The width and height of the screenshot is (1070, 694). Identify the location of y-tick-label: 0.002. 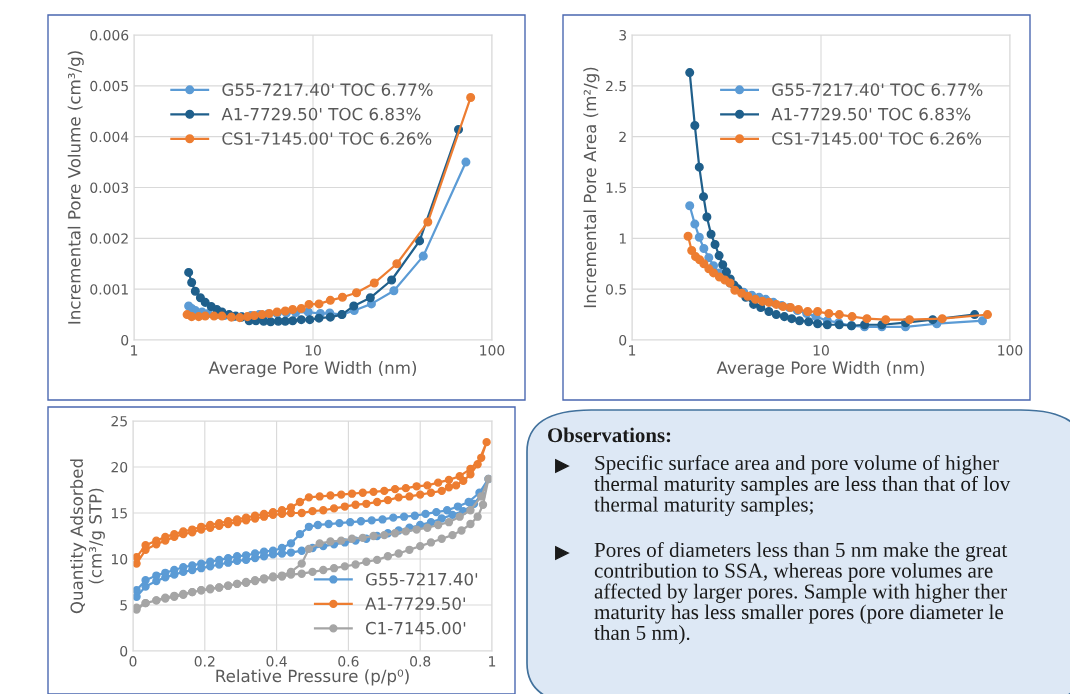
(109, 238).